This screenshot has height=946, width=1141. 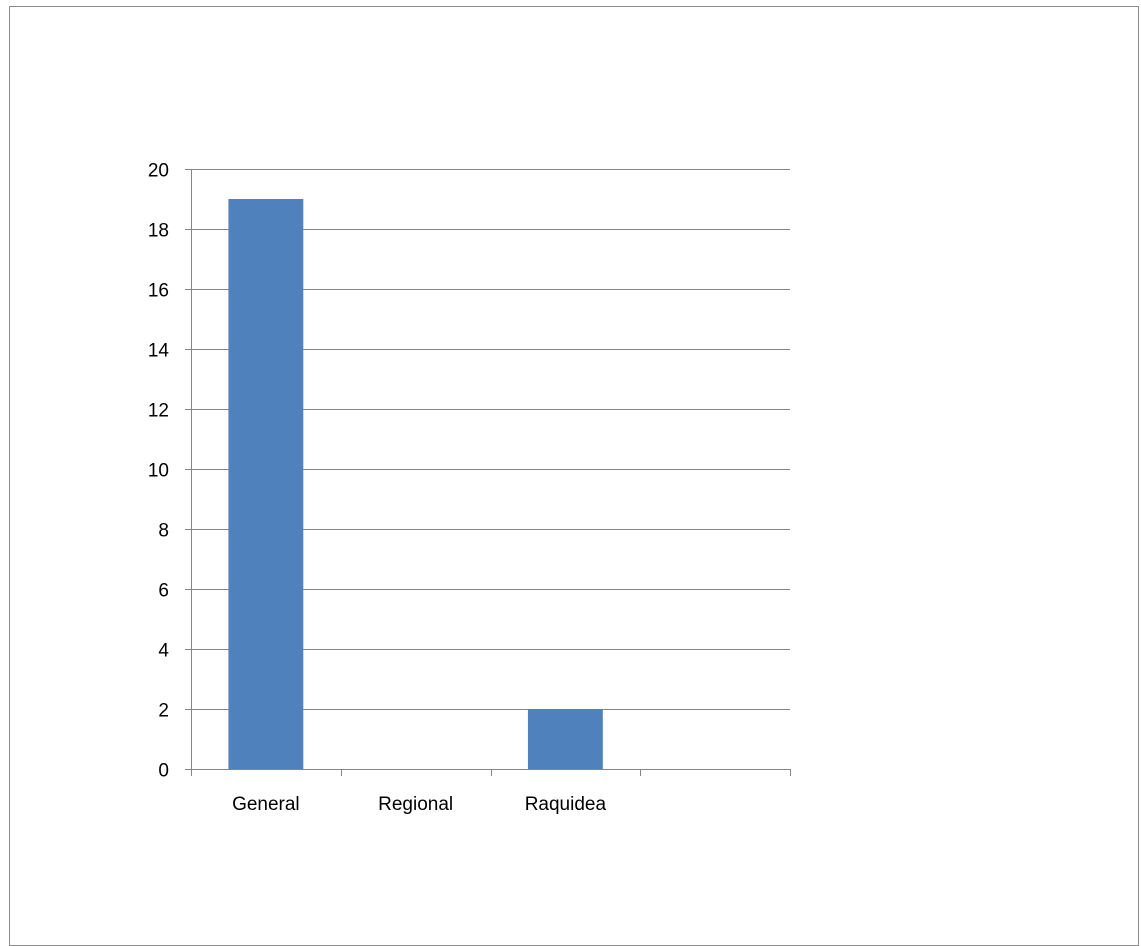 What do you see at coordinates (415, 804) in the screenshot?
I see `x-tick-label: Regional` at bounding box center [415, 804].